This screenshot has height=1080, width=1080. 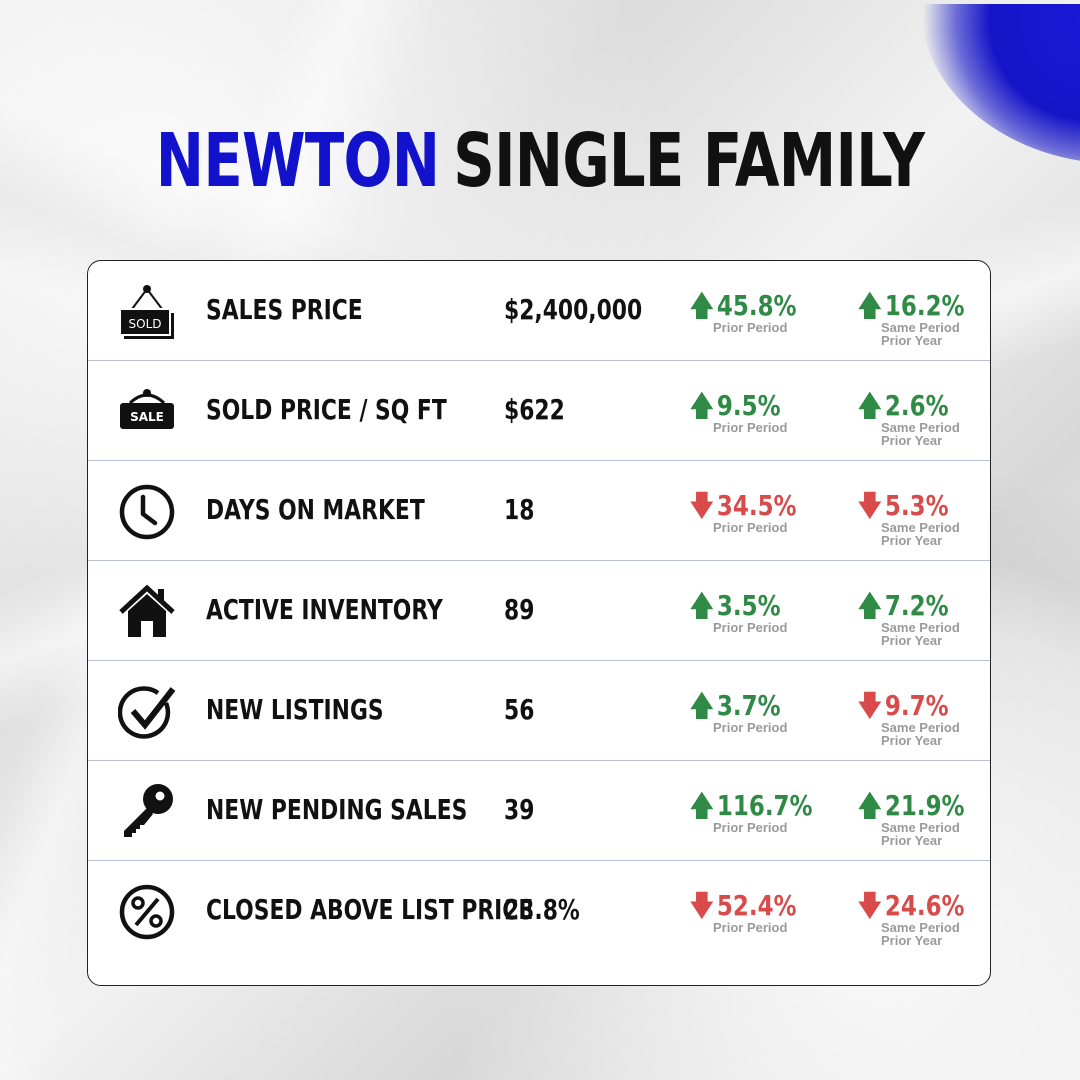 What do you see at coordinates (519, 809) in the screenshot?
I see `stat-value: 39` at bounding box center [519, 809].